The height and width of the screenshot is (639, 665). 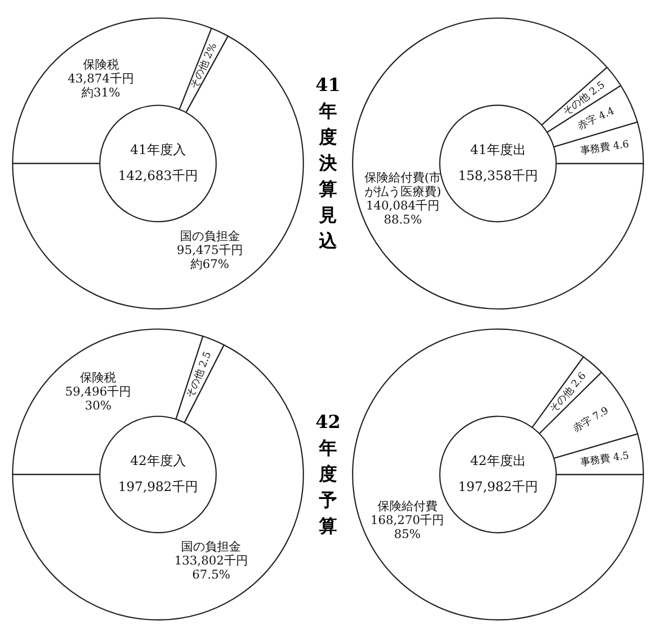 What do you see at coordinates (209, 257) in the screenshot?
I see `data-label: 95,475千円約67%` at bounding box center [209, 257].